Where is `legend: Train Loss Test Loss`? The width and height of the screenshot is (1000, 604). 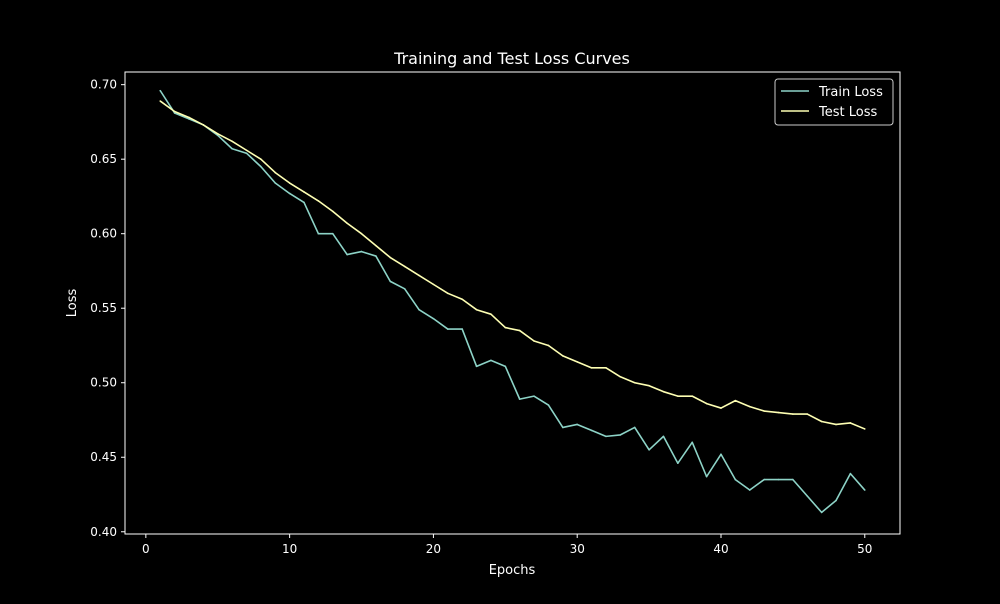 legend: Train Loss Test Loss is located at coordinates (834, 102).